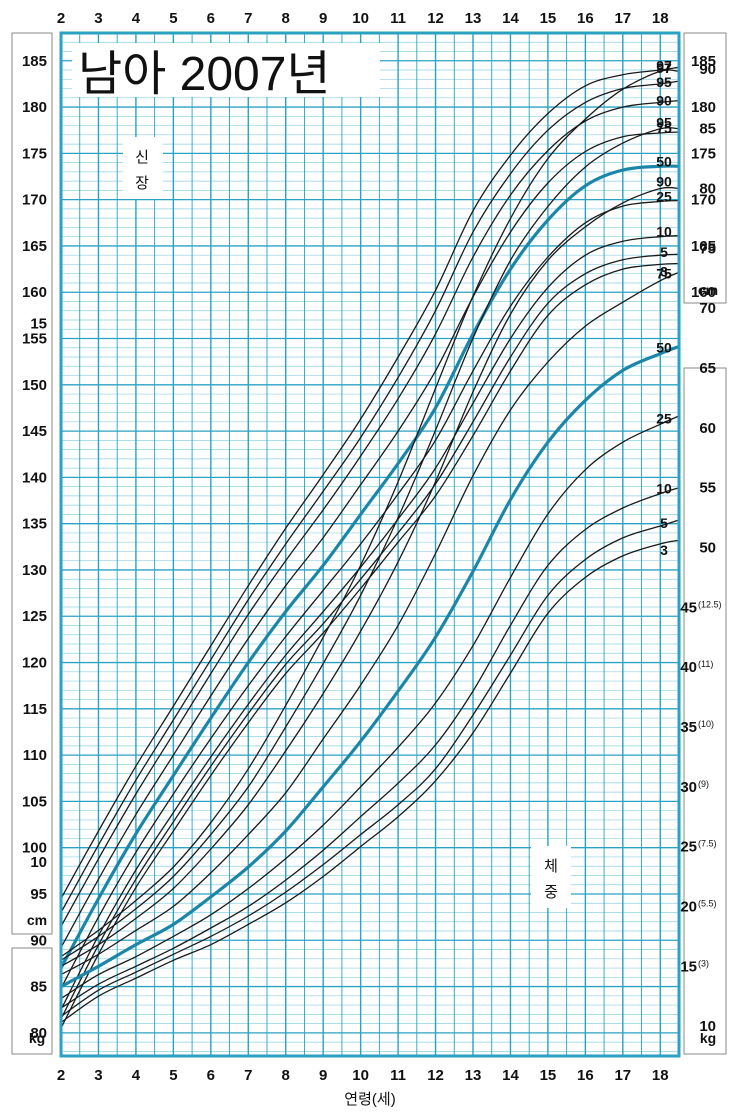  What do you see at coordinates (660, 1075) in the screenshot?
I see `x-tick-label-bottom-18: 18` at bounding box center [660, 1075].